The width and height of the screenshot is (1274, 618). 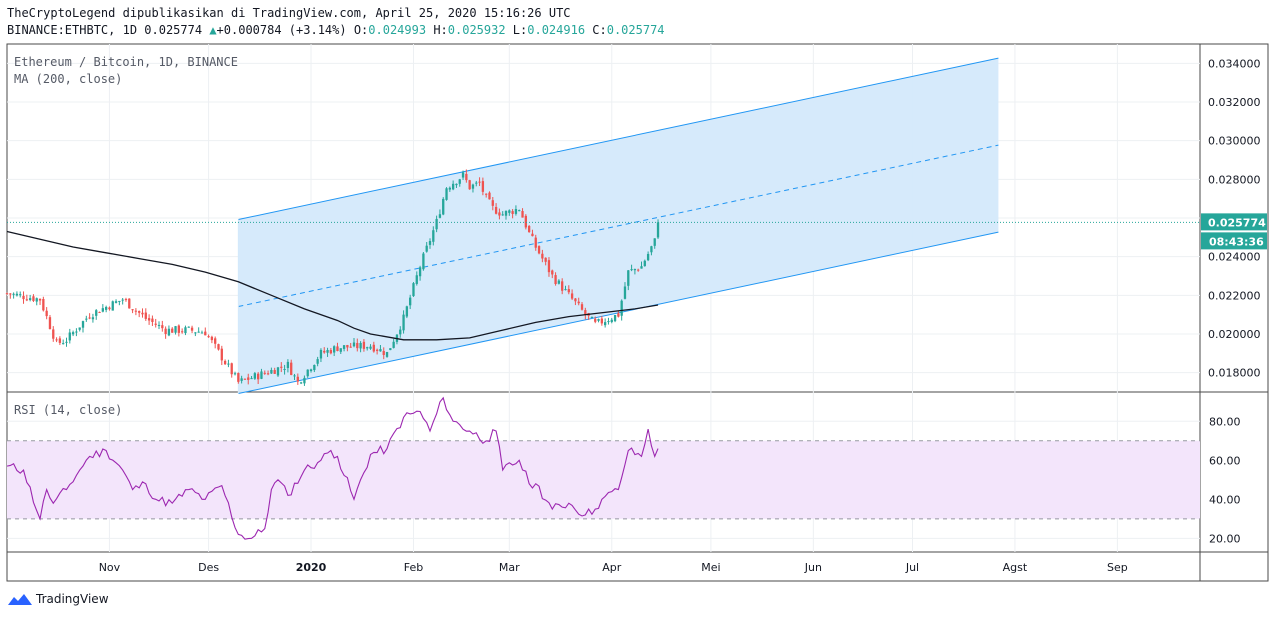 I want to click on price-tick-label: 0.034000, so click(x=1234, y=63).